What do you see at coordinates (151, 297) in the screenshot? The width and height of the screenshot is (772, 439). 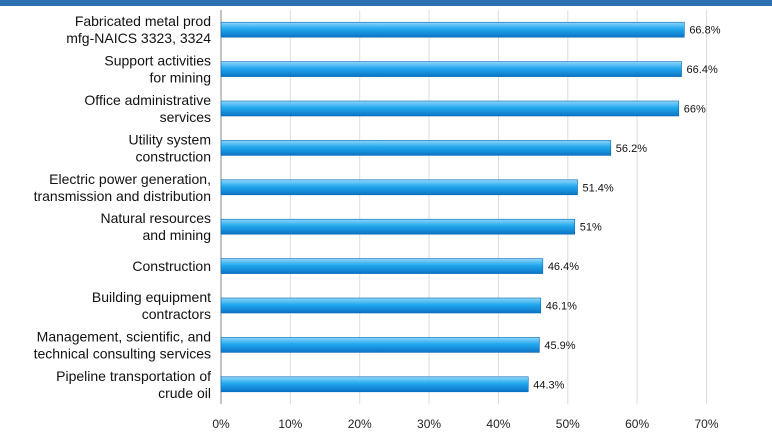 I see `category-label-8-line-1: Building equipment` at bounding box center [151, 297].